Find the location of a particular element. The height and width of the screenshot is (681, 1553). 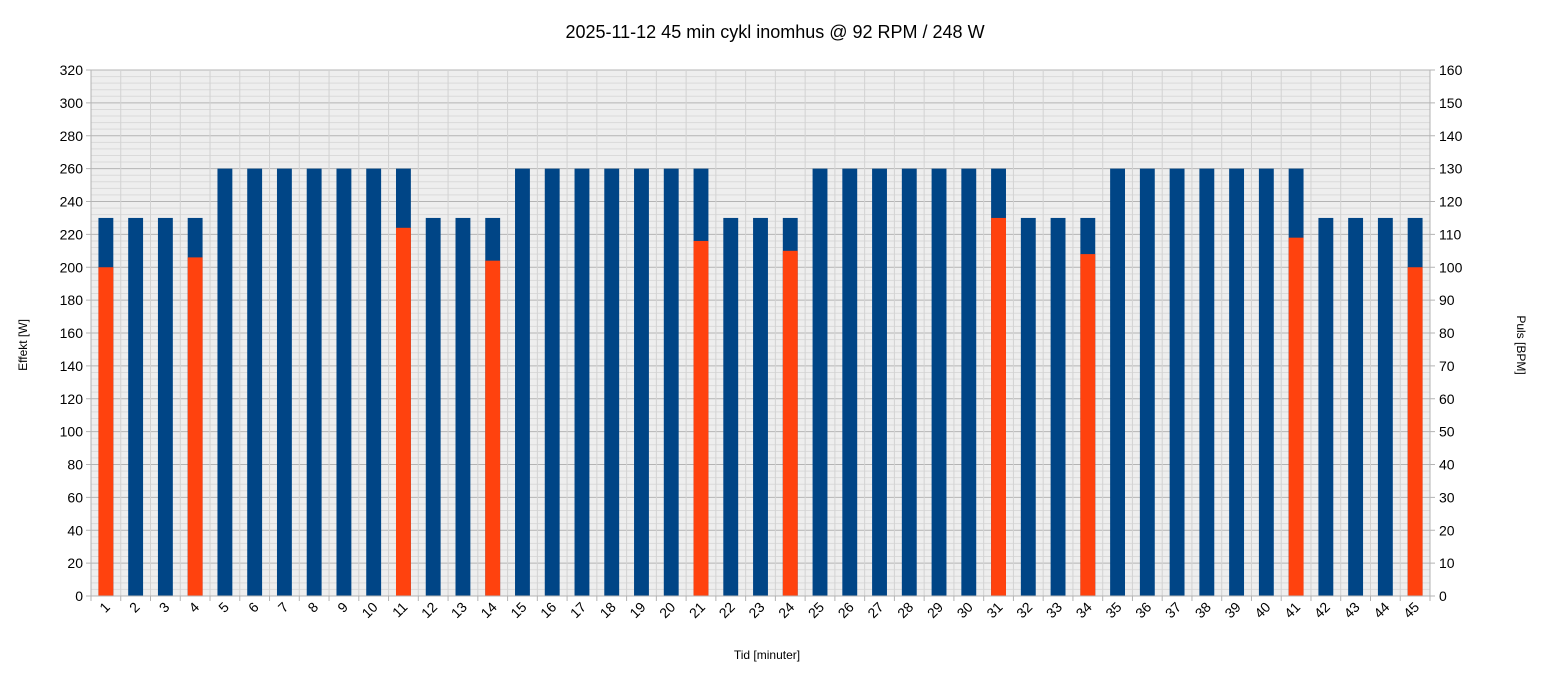

y2-axis-label: Puls [BPM] is located at coordinates (1521, 344).